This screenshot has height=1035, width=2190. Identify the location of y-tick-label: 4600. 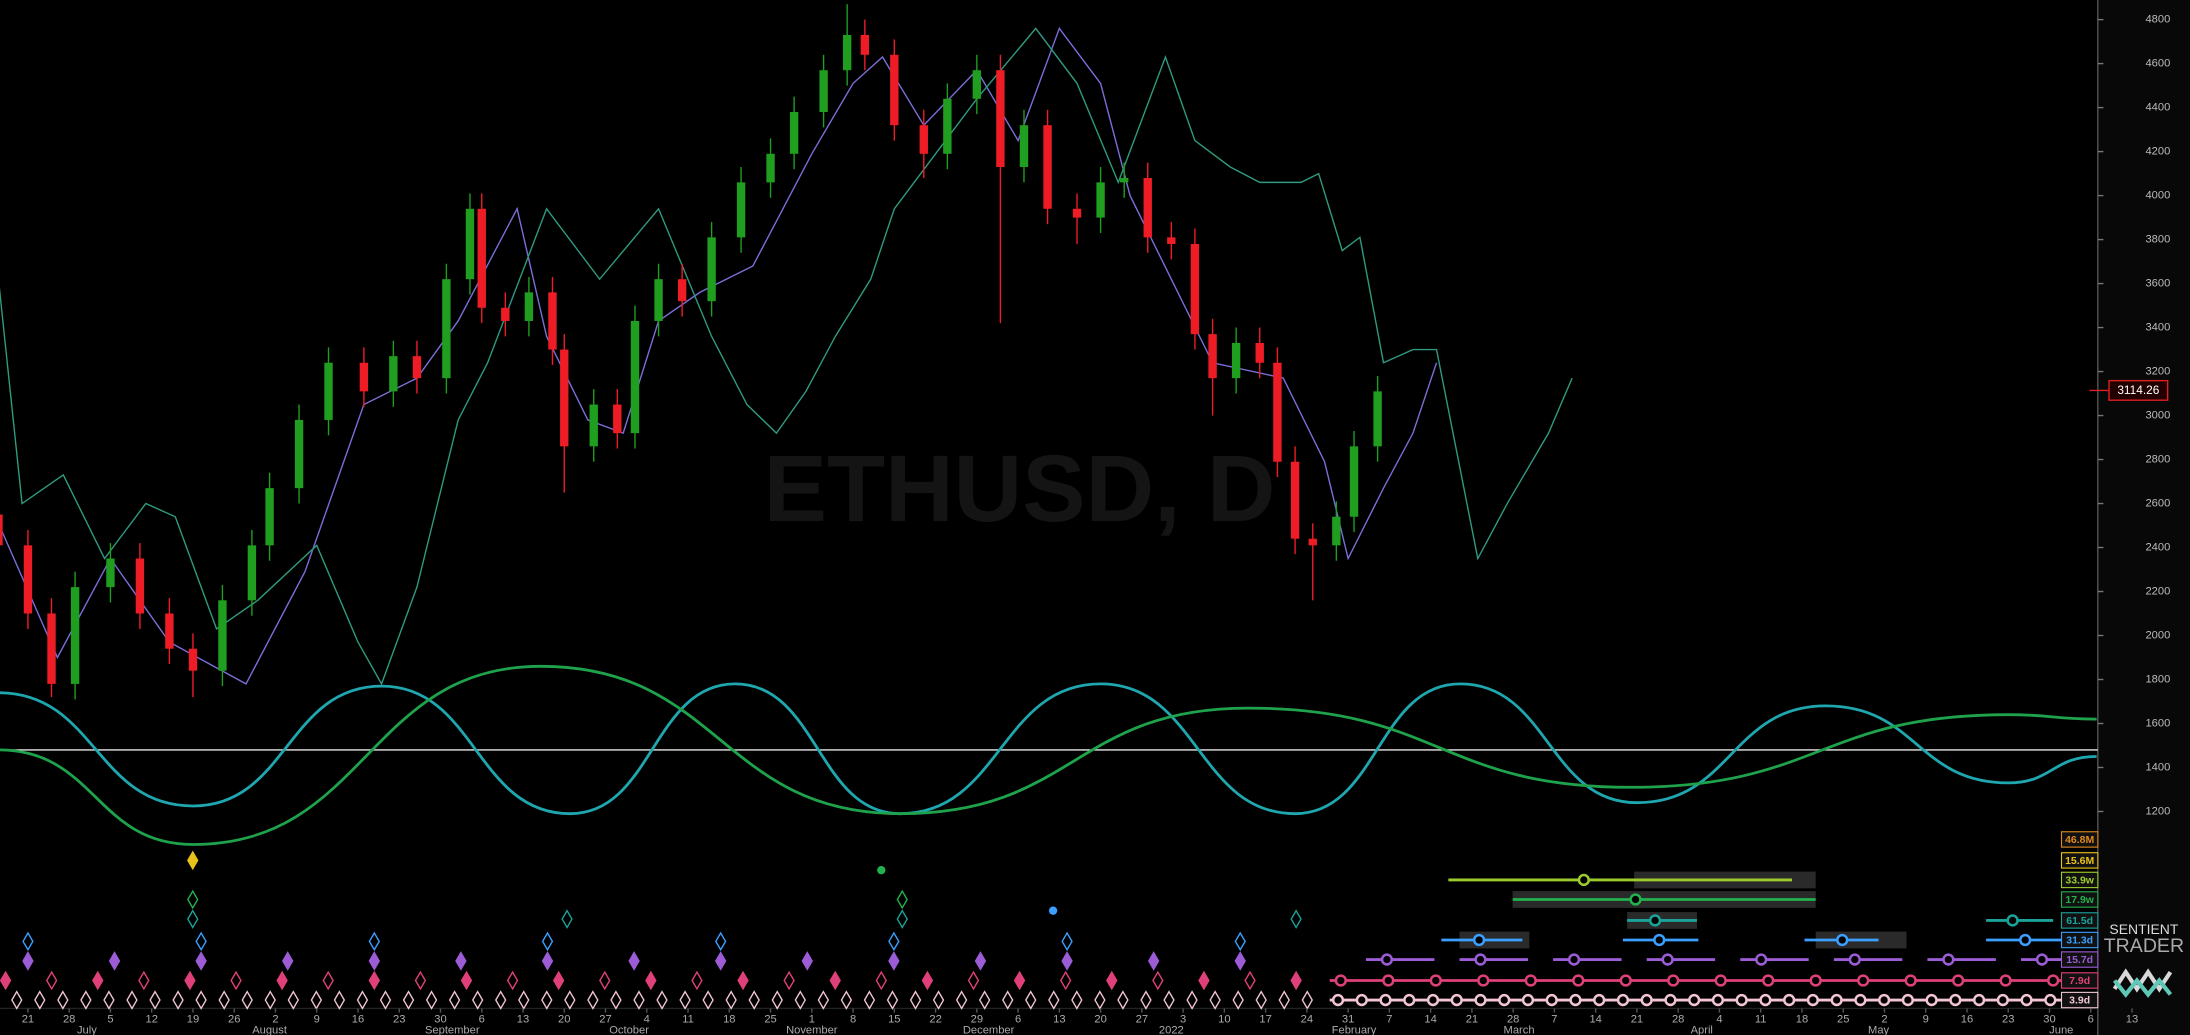
(2157, 64).